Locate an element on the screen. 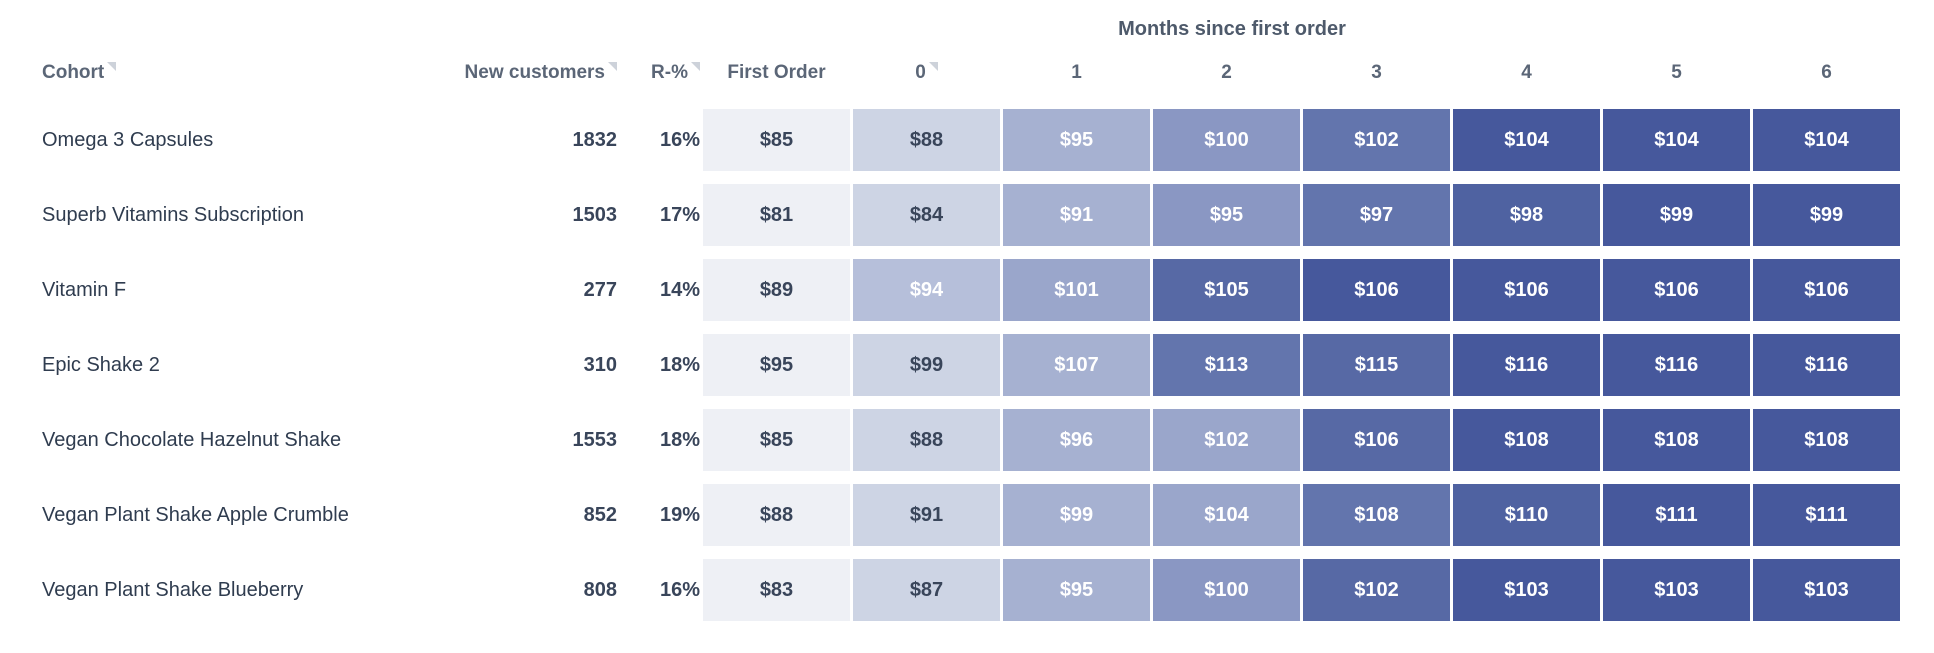  new-customers-value: 310 is located at coordinates (600, 364).